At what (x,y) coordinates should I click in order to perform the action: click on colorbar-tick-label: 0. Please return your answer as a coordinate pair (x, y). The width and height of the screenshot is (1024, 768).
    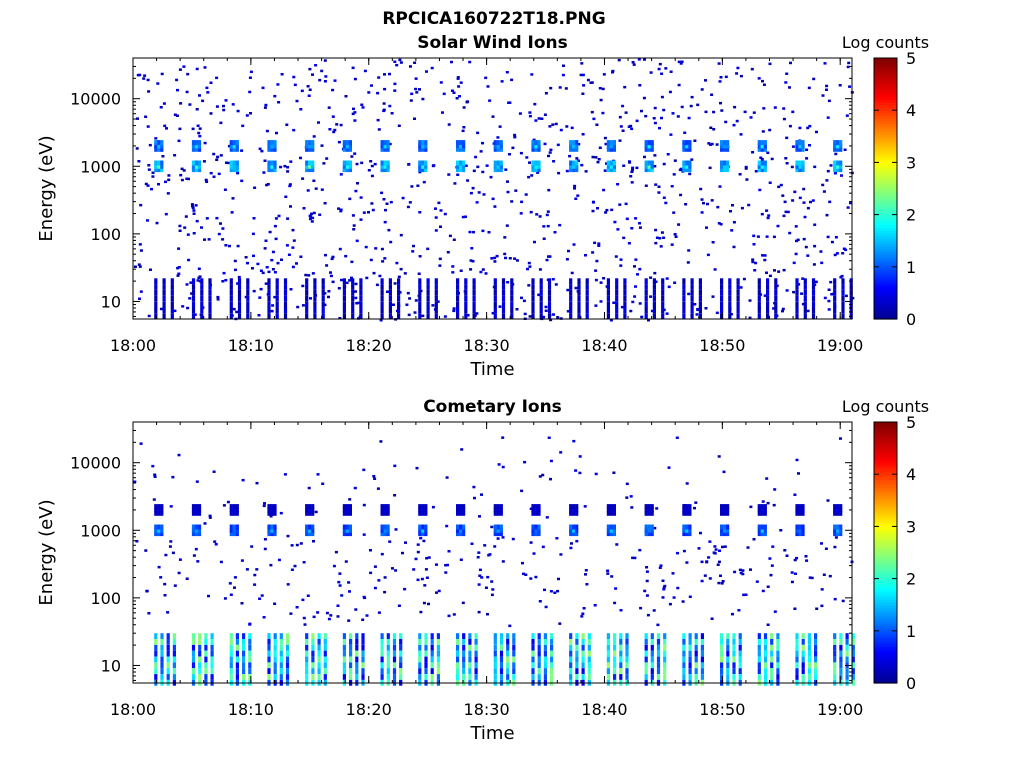
    Looking at the image, I should click on (911, 683).